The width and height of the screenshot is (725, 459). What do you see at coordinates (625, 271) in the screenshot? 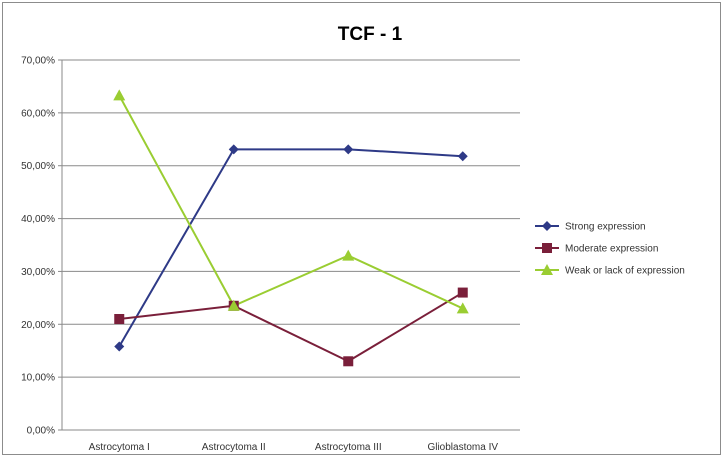
I see `legend-label: Weak or lack of expression` at bounding box center [625, 271].